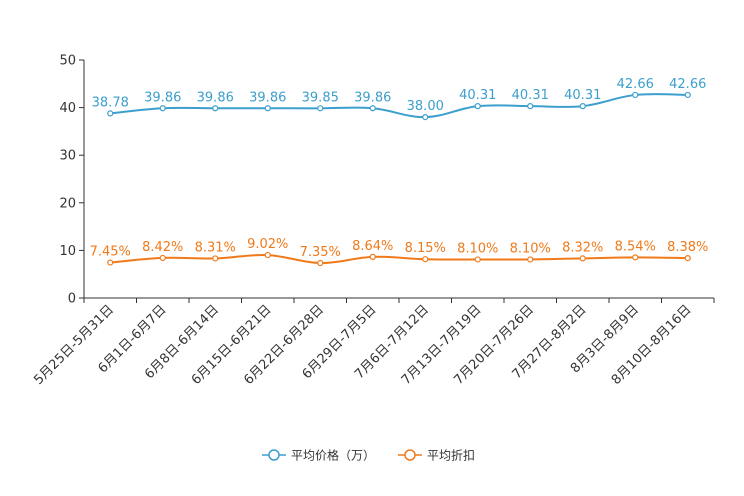  What do you see at coordinates (72, 299) in the screenshot?
I see `y-tick-label: 0` at bounding box center [72, 299].